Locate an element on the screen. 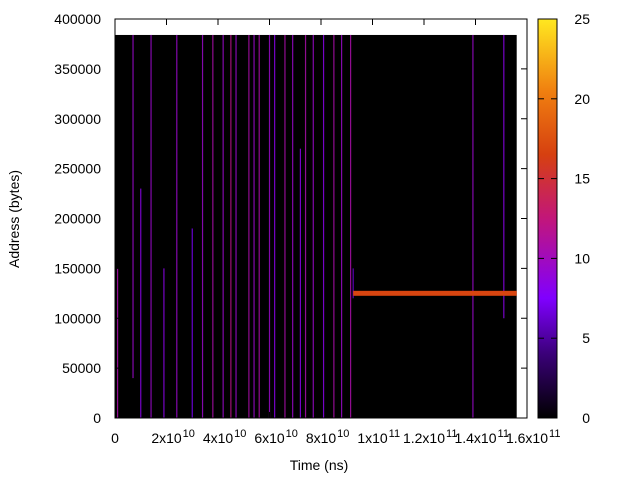  x-tick-label: 4x10 is located at coordinates (218, 438).